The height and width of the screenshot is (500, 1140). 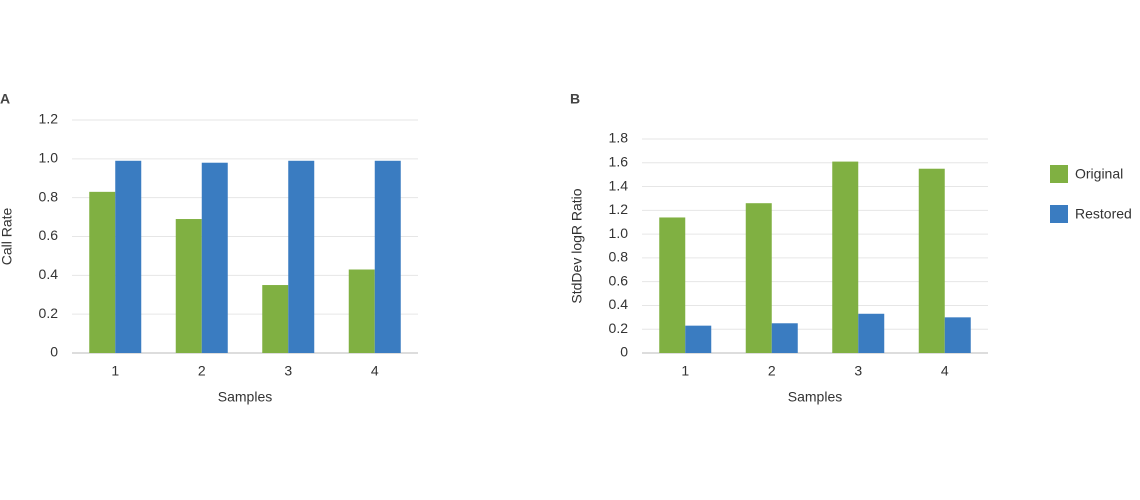 I want to click on y-tick-label: 1.6, so click(x=619, y=161).